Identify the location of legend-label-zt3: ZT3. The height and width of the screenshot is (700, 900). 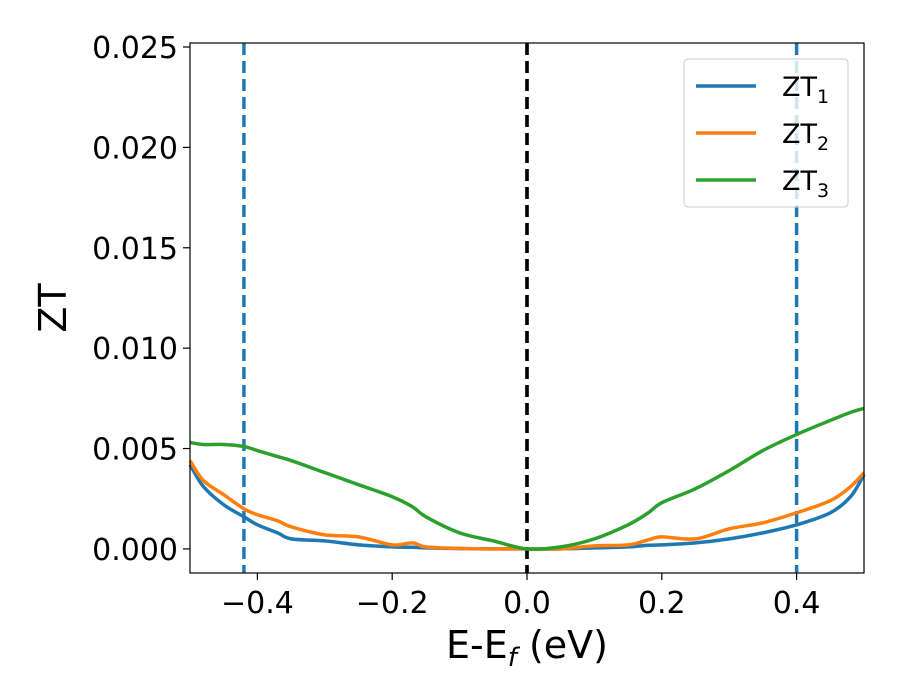
(805, 184).